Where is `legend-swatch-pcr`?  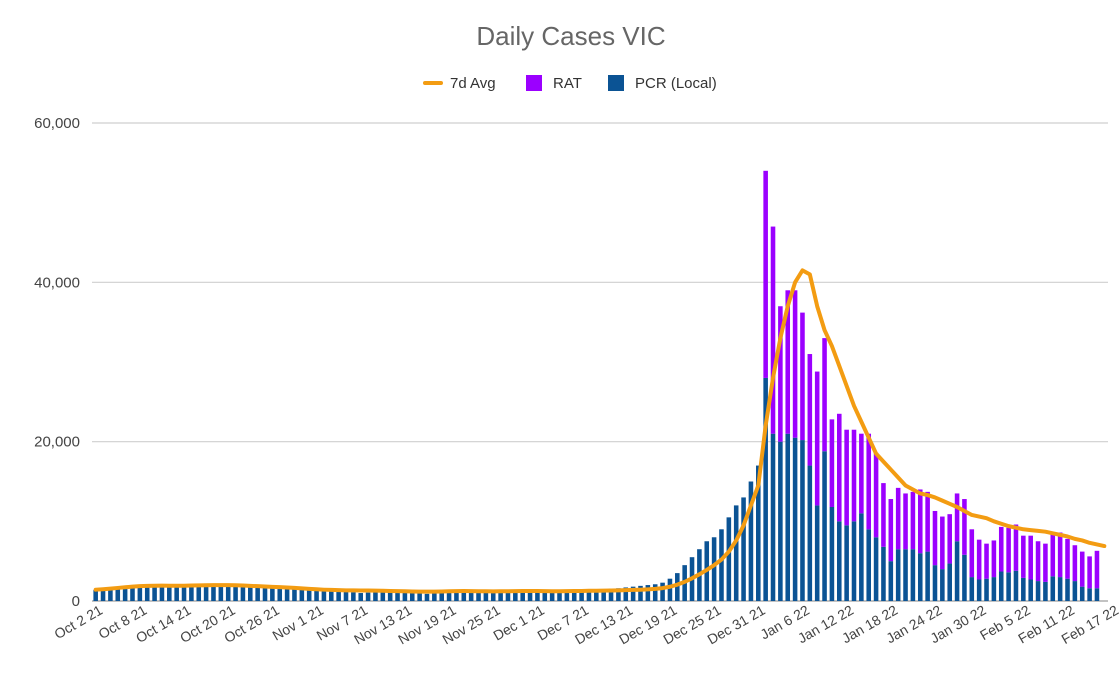 legend-swatch-pcr is located at coordinates (616, 83).